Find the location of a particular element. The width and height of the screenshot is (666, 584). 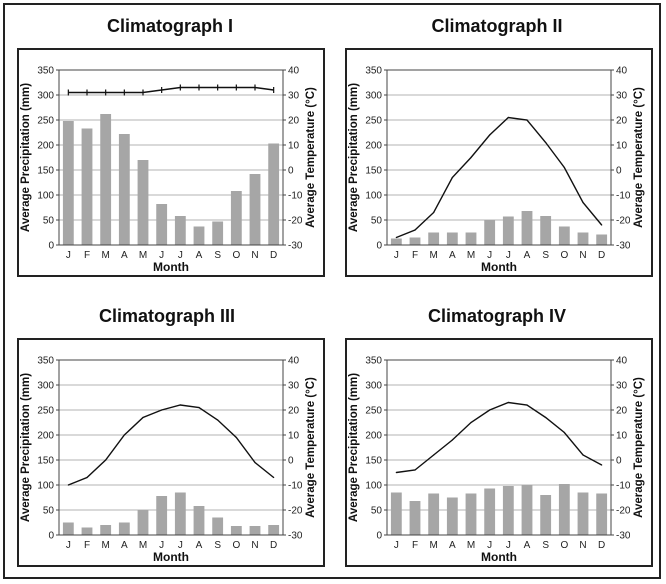

x-tick-label: O is located at coordinates (564, 255).